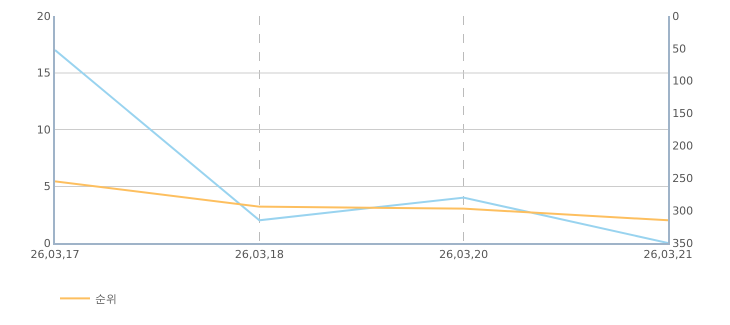 The height and width of the screenshot is (325, 730). I want to click on y-tick-label: 0, so click(47, 243).